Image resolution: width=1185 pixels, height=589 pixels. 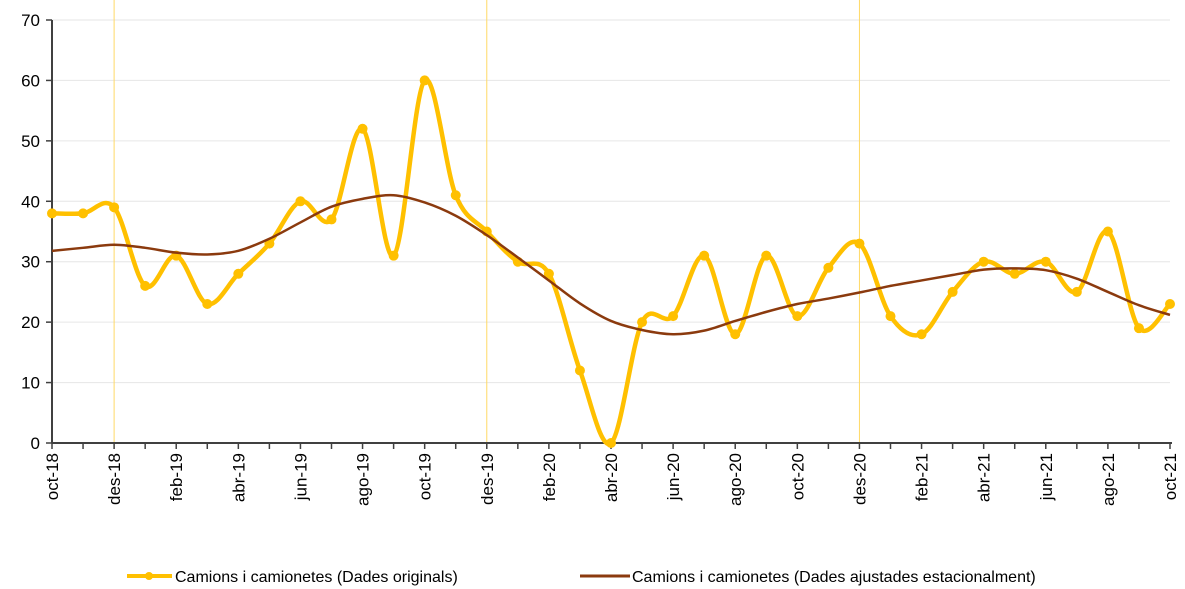 What do you see at coordinates (30, 262) in the screenshot?
I see `y-tick-label: 30` at bounding box center [30, 262].